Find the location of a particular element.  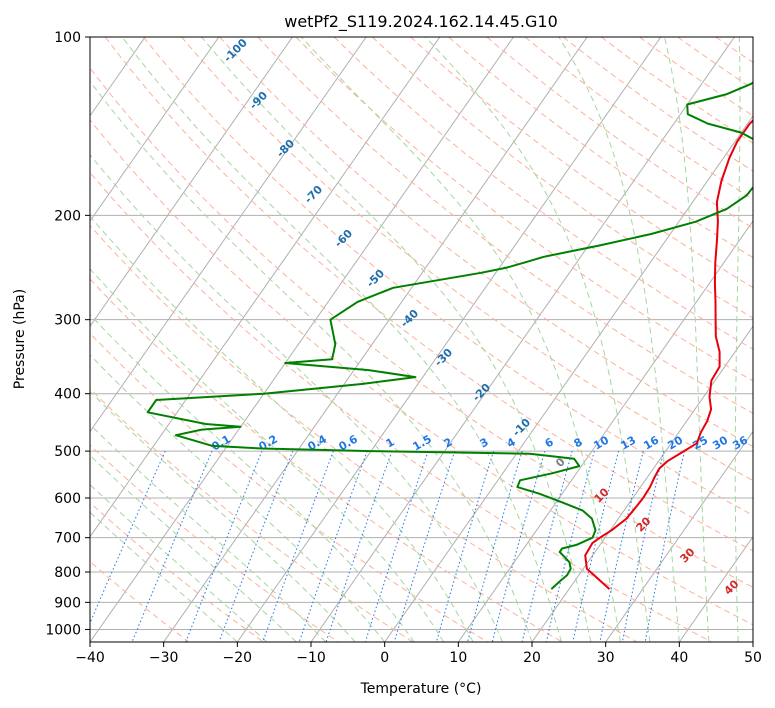

x-axis-title: Temperature (°C) is located at coordinates (421, 689).